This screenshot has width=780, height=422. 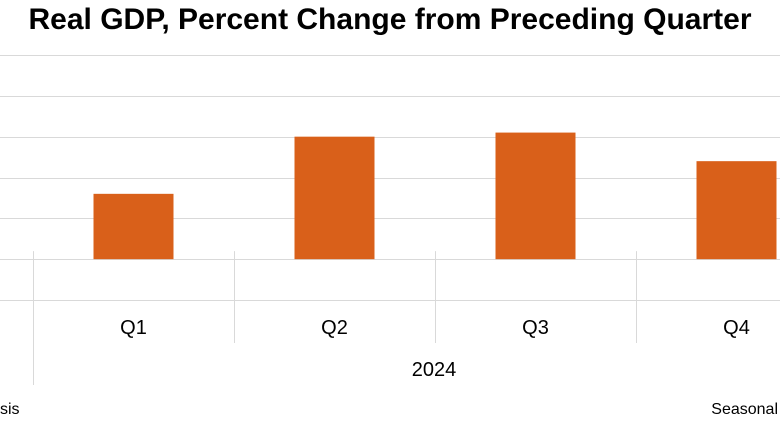 What do you see at coordinates (435, 328) in the screenshot?
I see `category-labels: Q1 Q2 Q3 Q4` at bounding box center [435, 328].